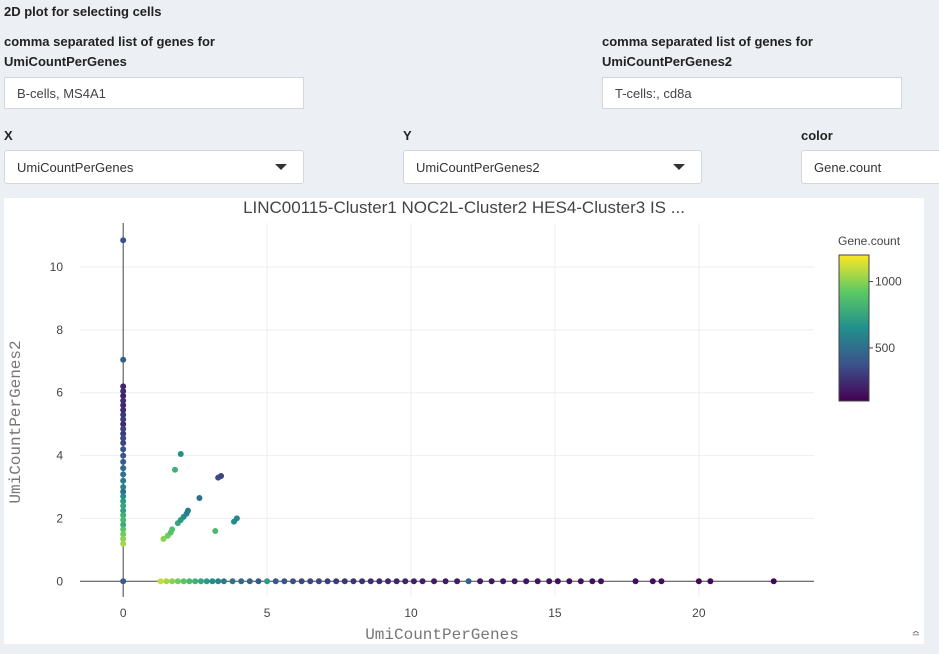 The image size is (939, 654). I want to click on color-select: Gene.count, so click(870, 167).